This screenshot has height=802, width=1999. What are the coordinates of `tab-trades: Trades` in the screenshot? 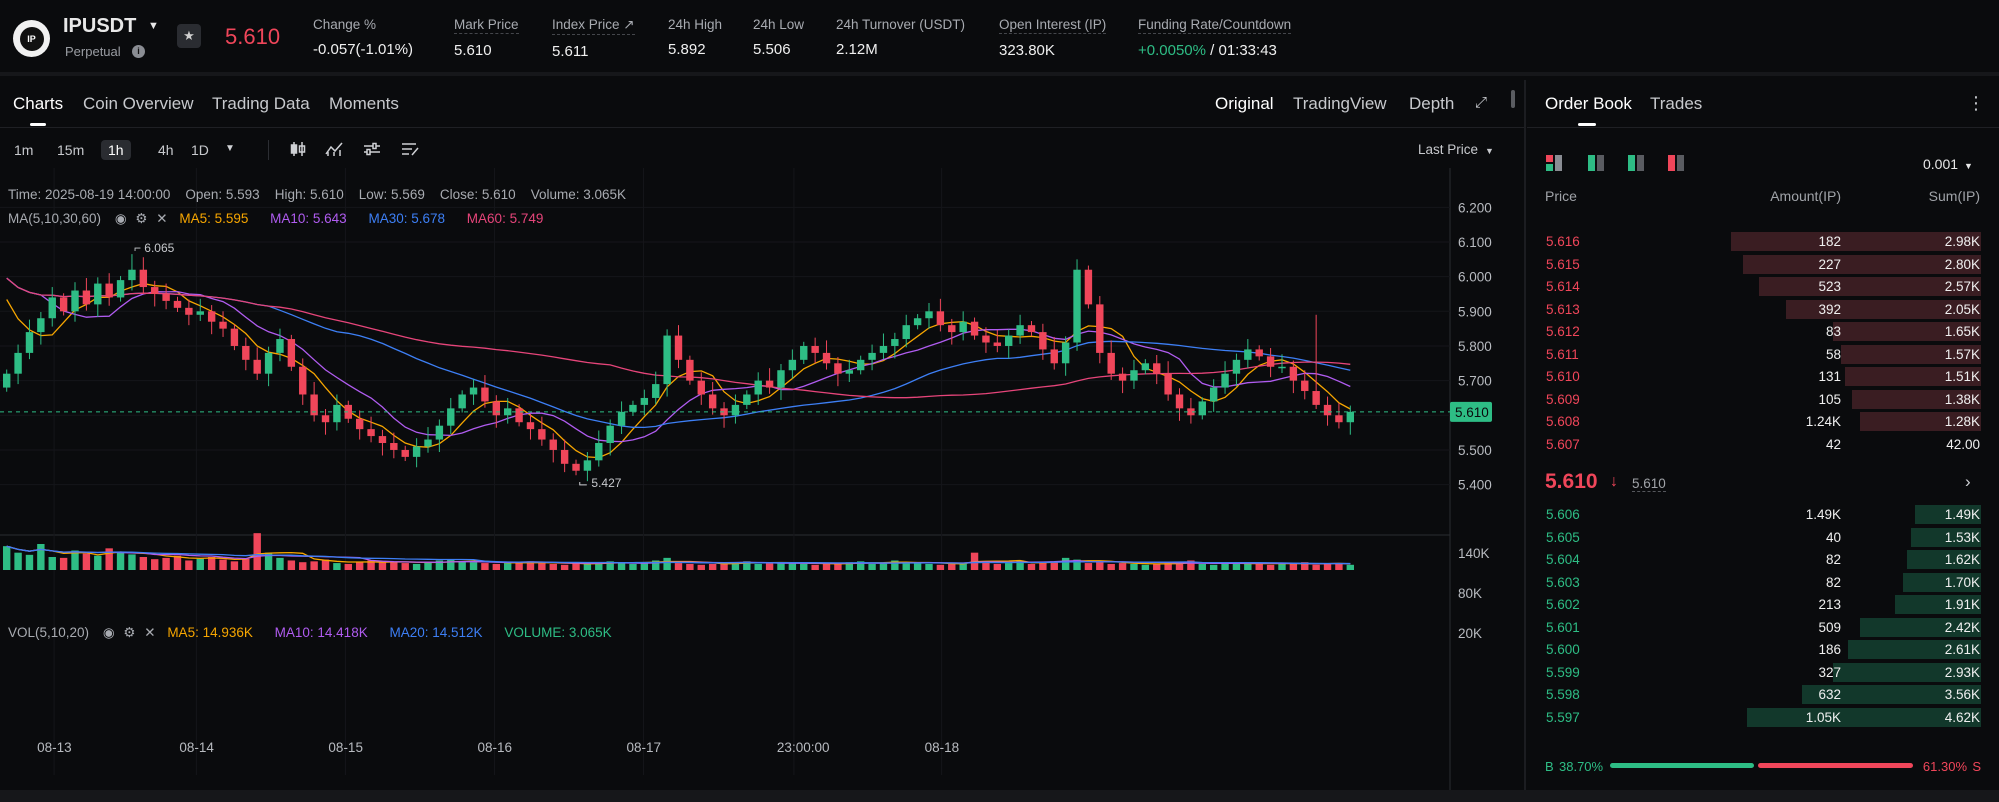 It's located at (1676, 103).